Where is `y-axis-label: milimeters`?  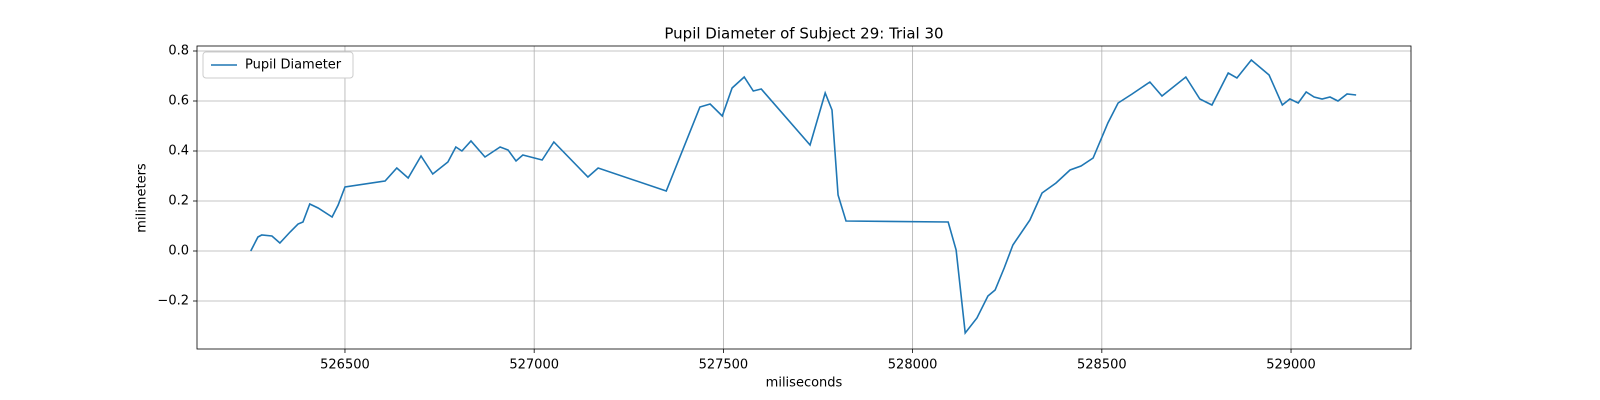
y-axis-label: milimeters is located at coordinates (142, 198).